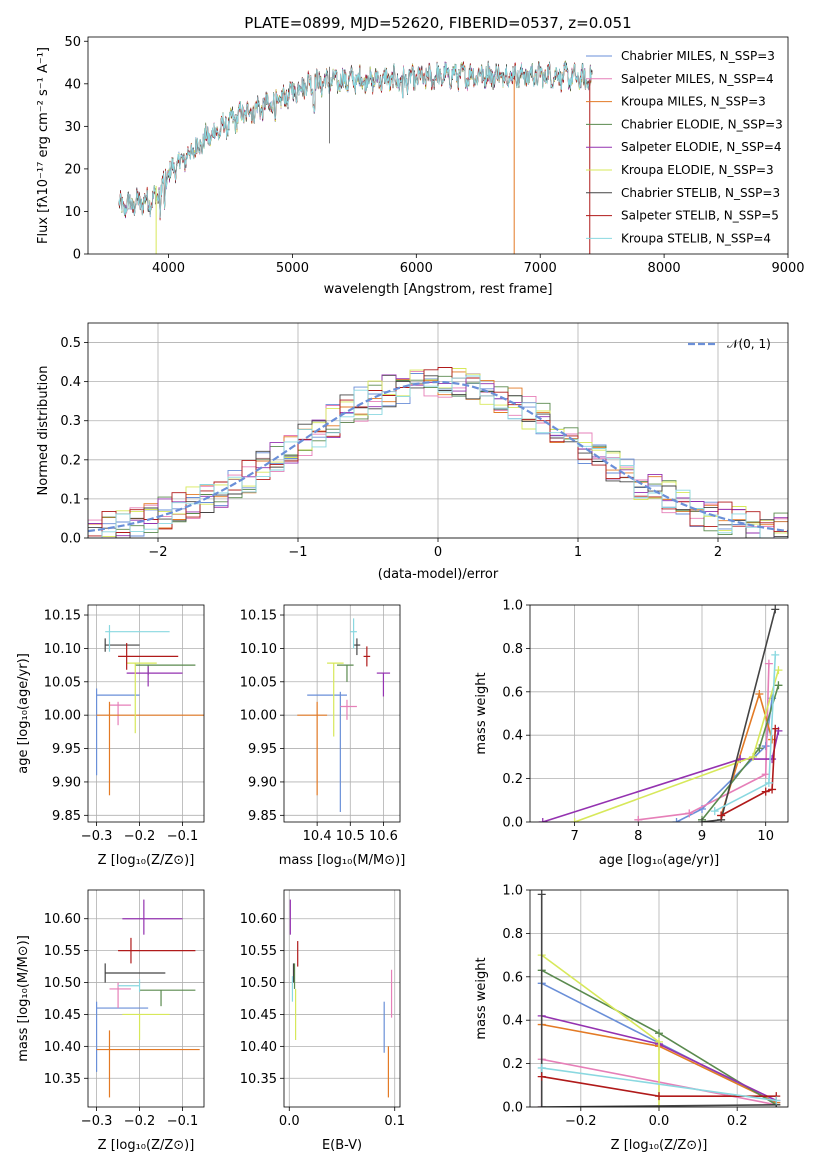  What do you see at coordinates (72, 212) in the screenshot?
I see `y-tick-label: 10` at bounding box center [72, 212].